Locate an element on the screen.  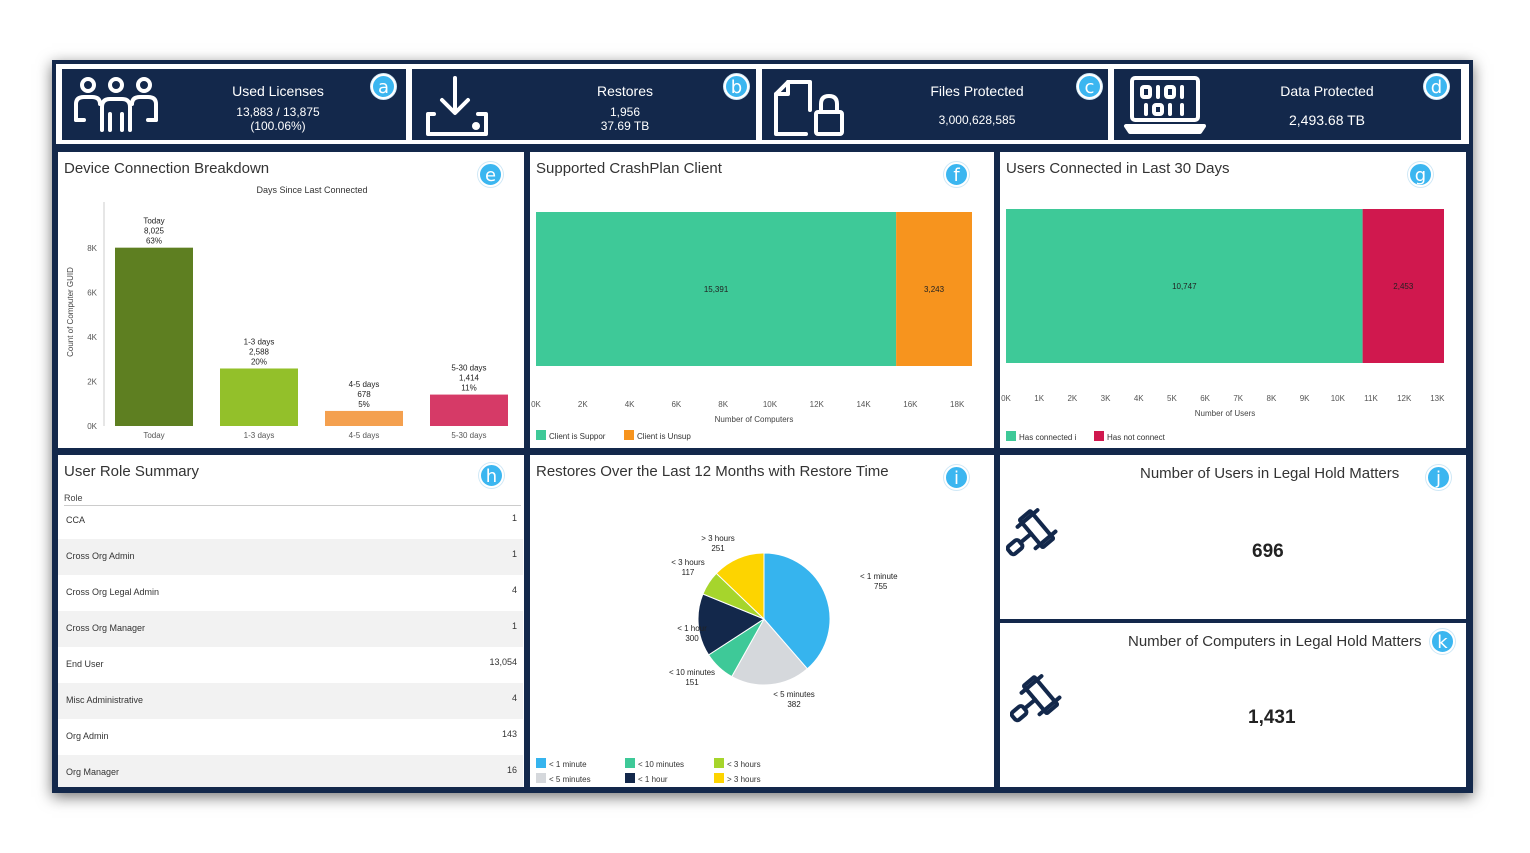
slice-name-label: < 1 hour is located at coordinates (692, 628).